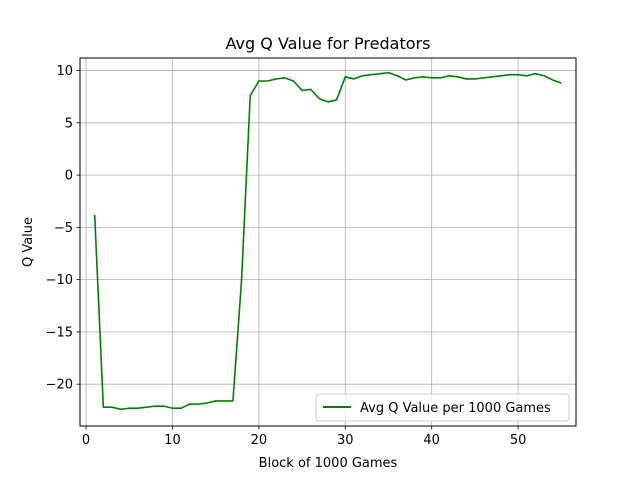  I want to click on y-axis: 10 5 0 −5 −10 −15 −20, so click(63, 228).